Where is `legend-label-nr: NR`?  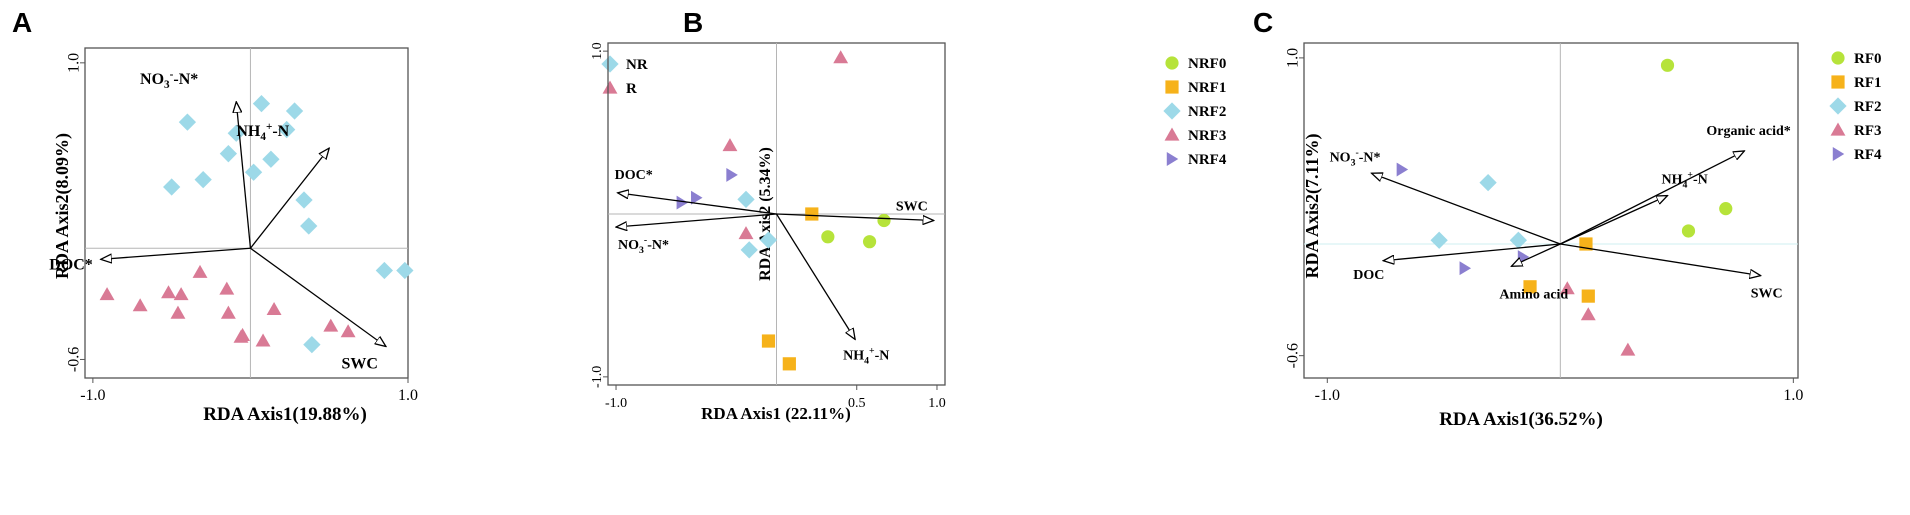 legend-label-nr: NR is located at coordinates (637, 65).